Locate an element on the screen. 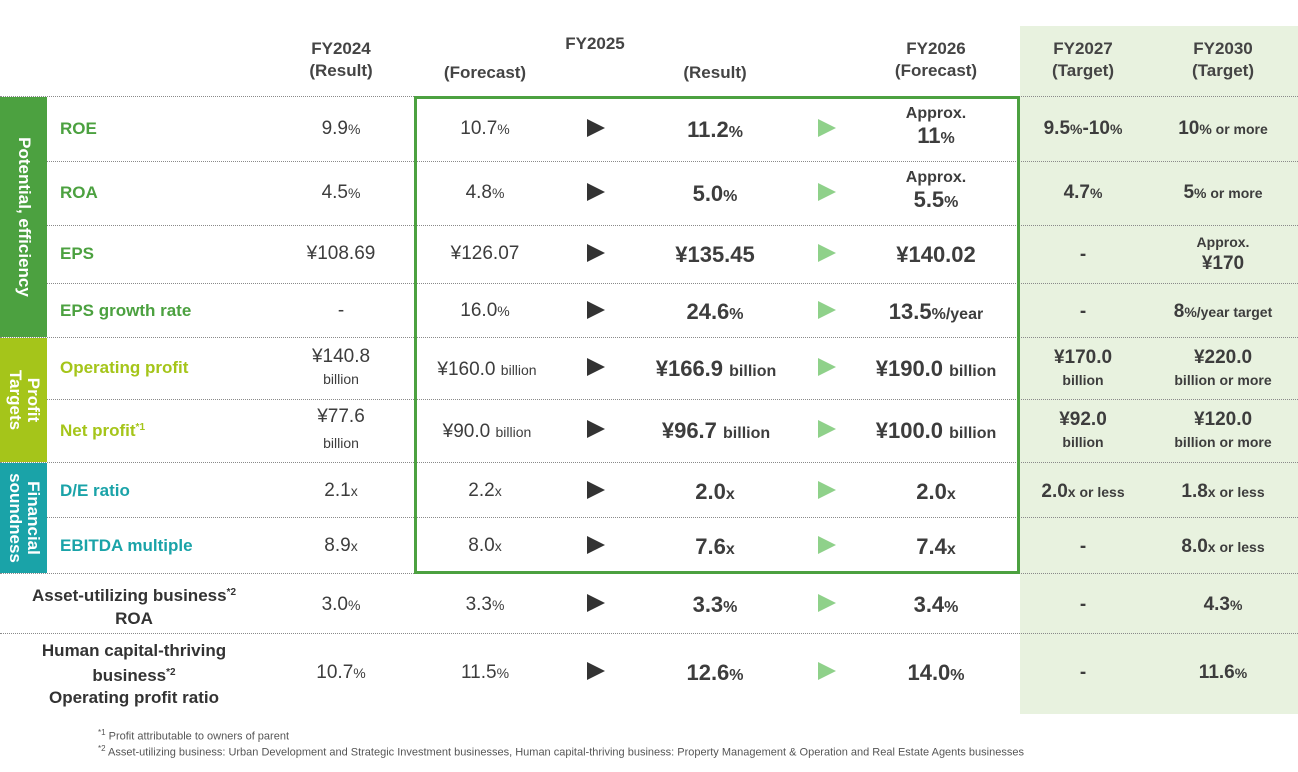 This screenshot has width=1298, height=772. band-profit-targets: Profit Targets is located at coordinates (23, 400).